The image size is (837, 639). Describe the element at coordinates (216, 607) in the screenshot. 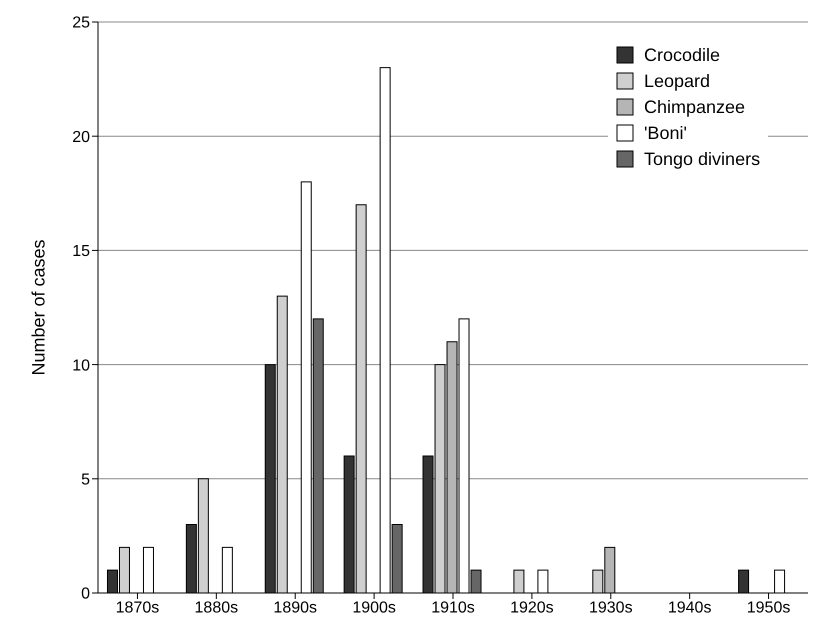

I see `x-tick-label: 1880s` at that location.